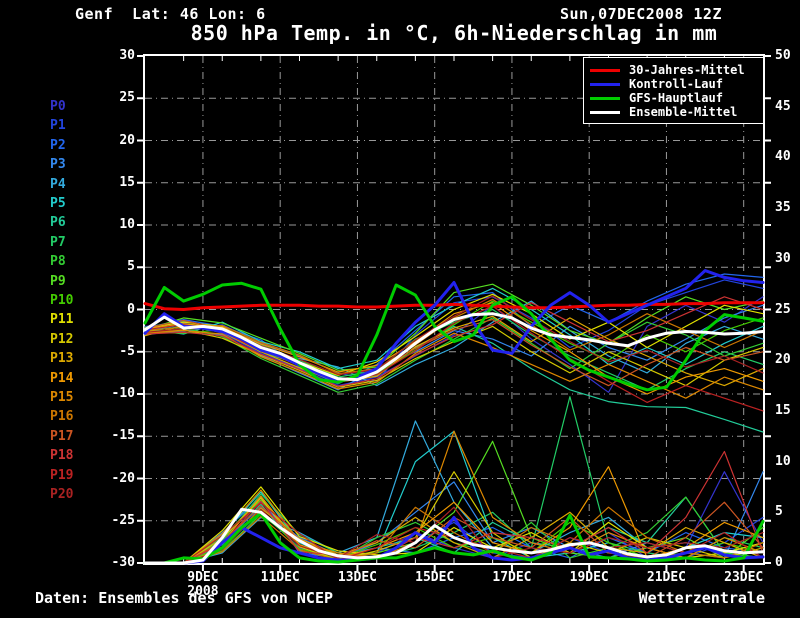 The height and width of the screenshot is (618, 800). Describe the element at coordinates (58, 223) in the screenshot. I see `member-label-p6: P6` at that location.